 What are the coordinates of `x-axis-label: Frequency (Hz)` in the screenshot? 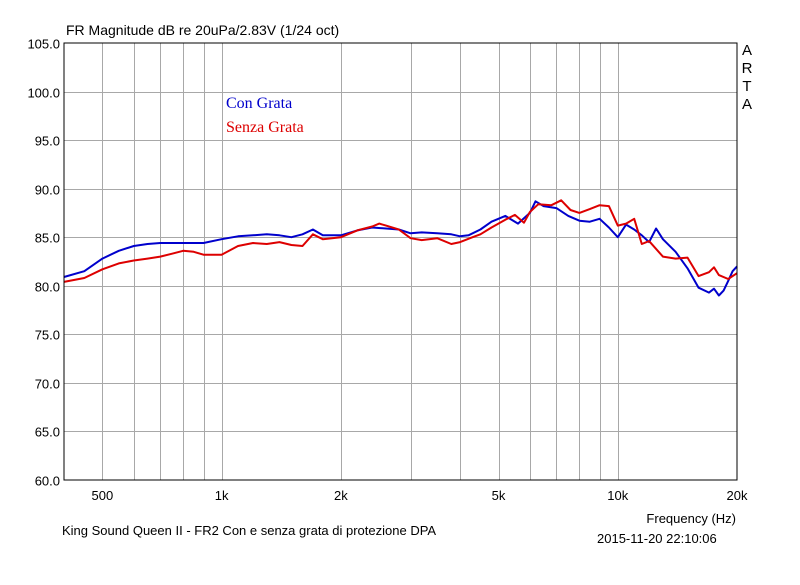 It's located at (691, 518).